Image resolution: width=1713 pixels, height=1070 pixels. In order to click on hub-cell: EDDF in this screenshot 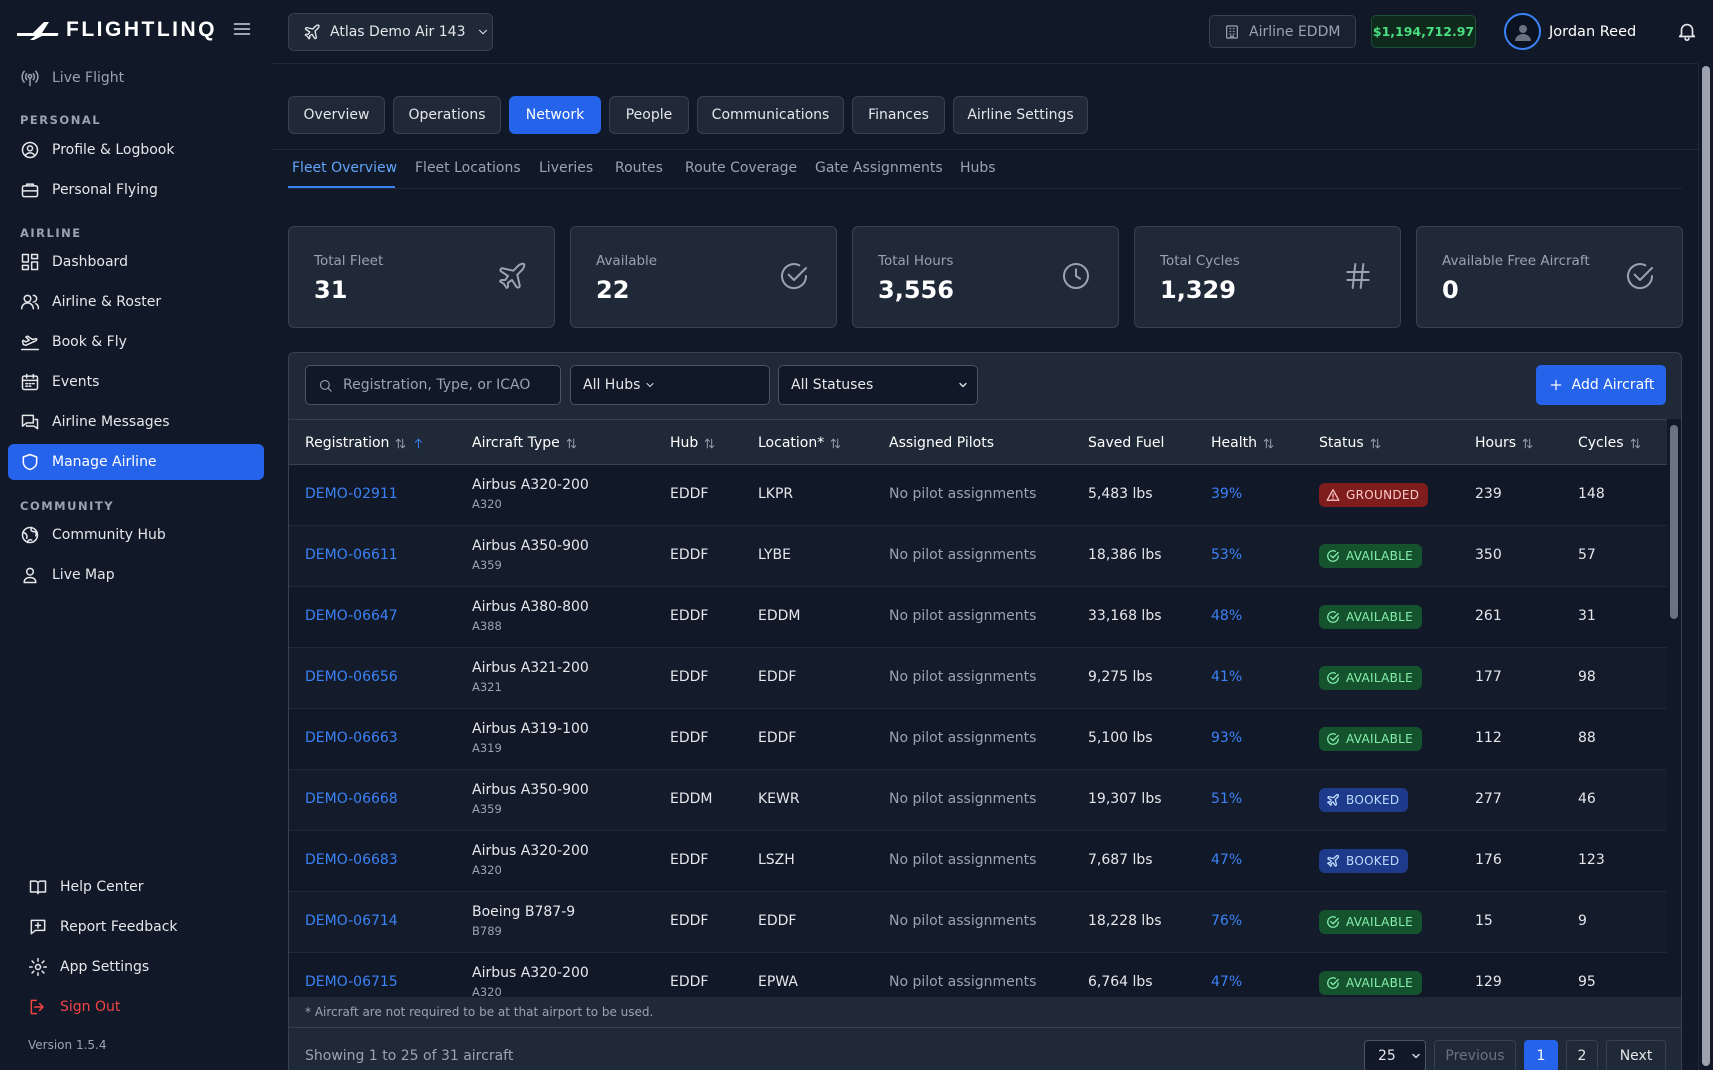, I will do `click(689, 860)`.